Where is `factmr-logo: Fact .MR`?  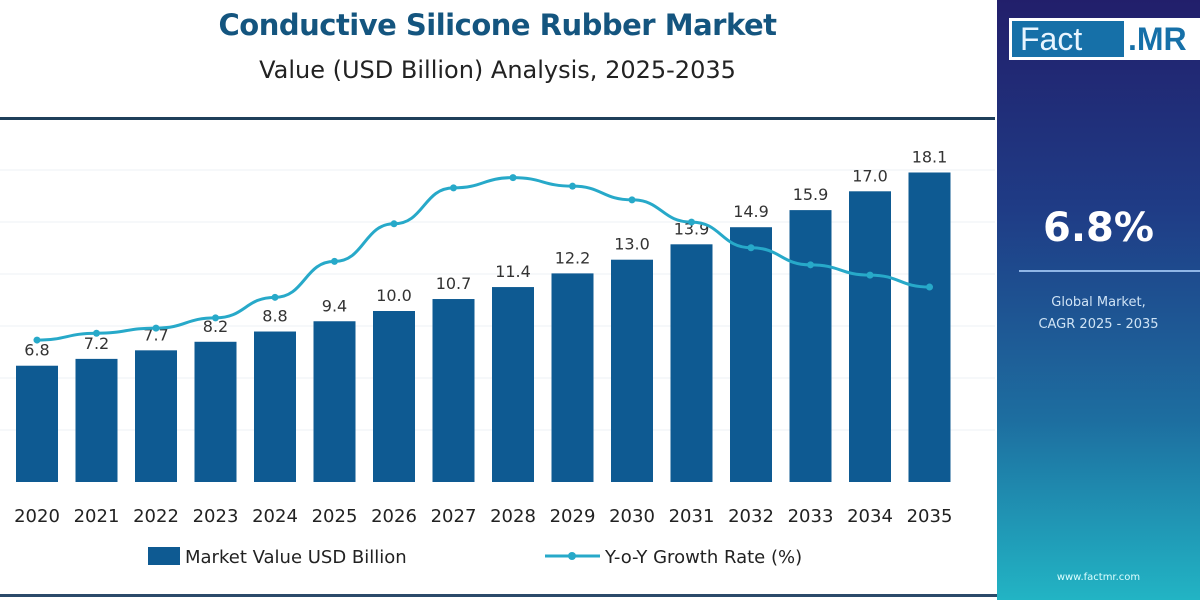
factmr-logo: Fact .MR is located at coordinates (1104, 39).